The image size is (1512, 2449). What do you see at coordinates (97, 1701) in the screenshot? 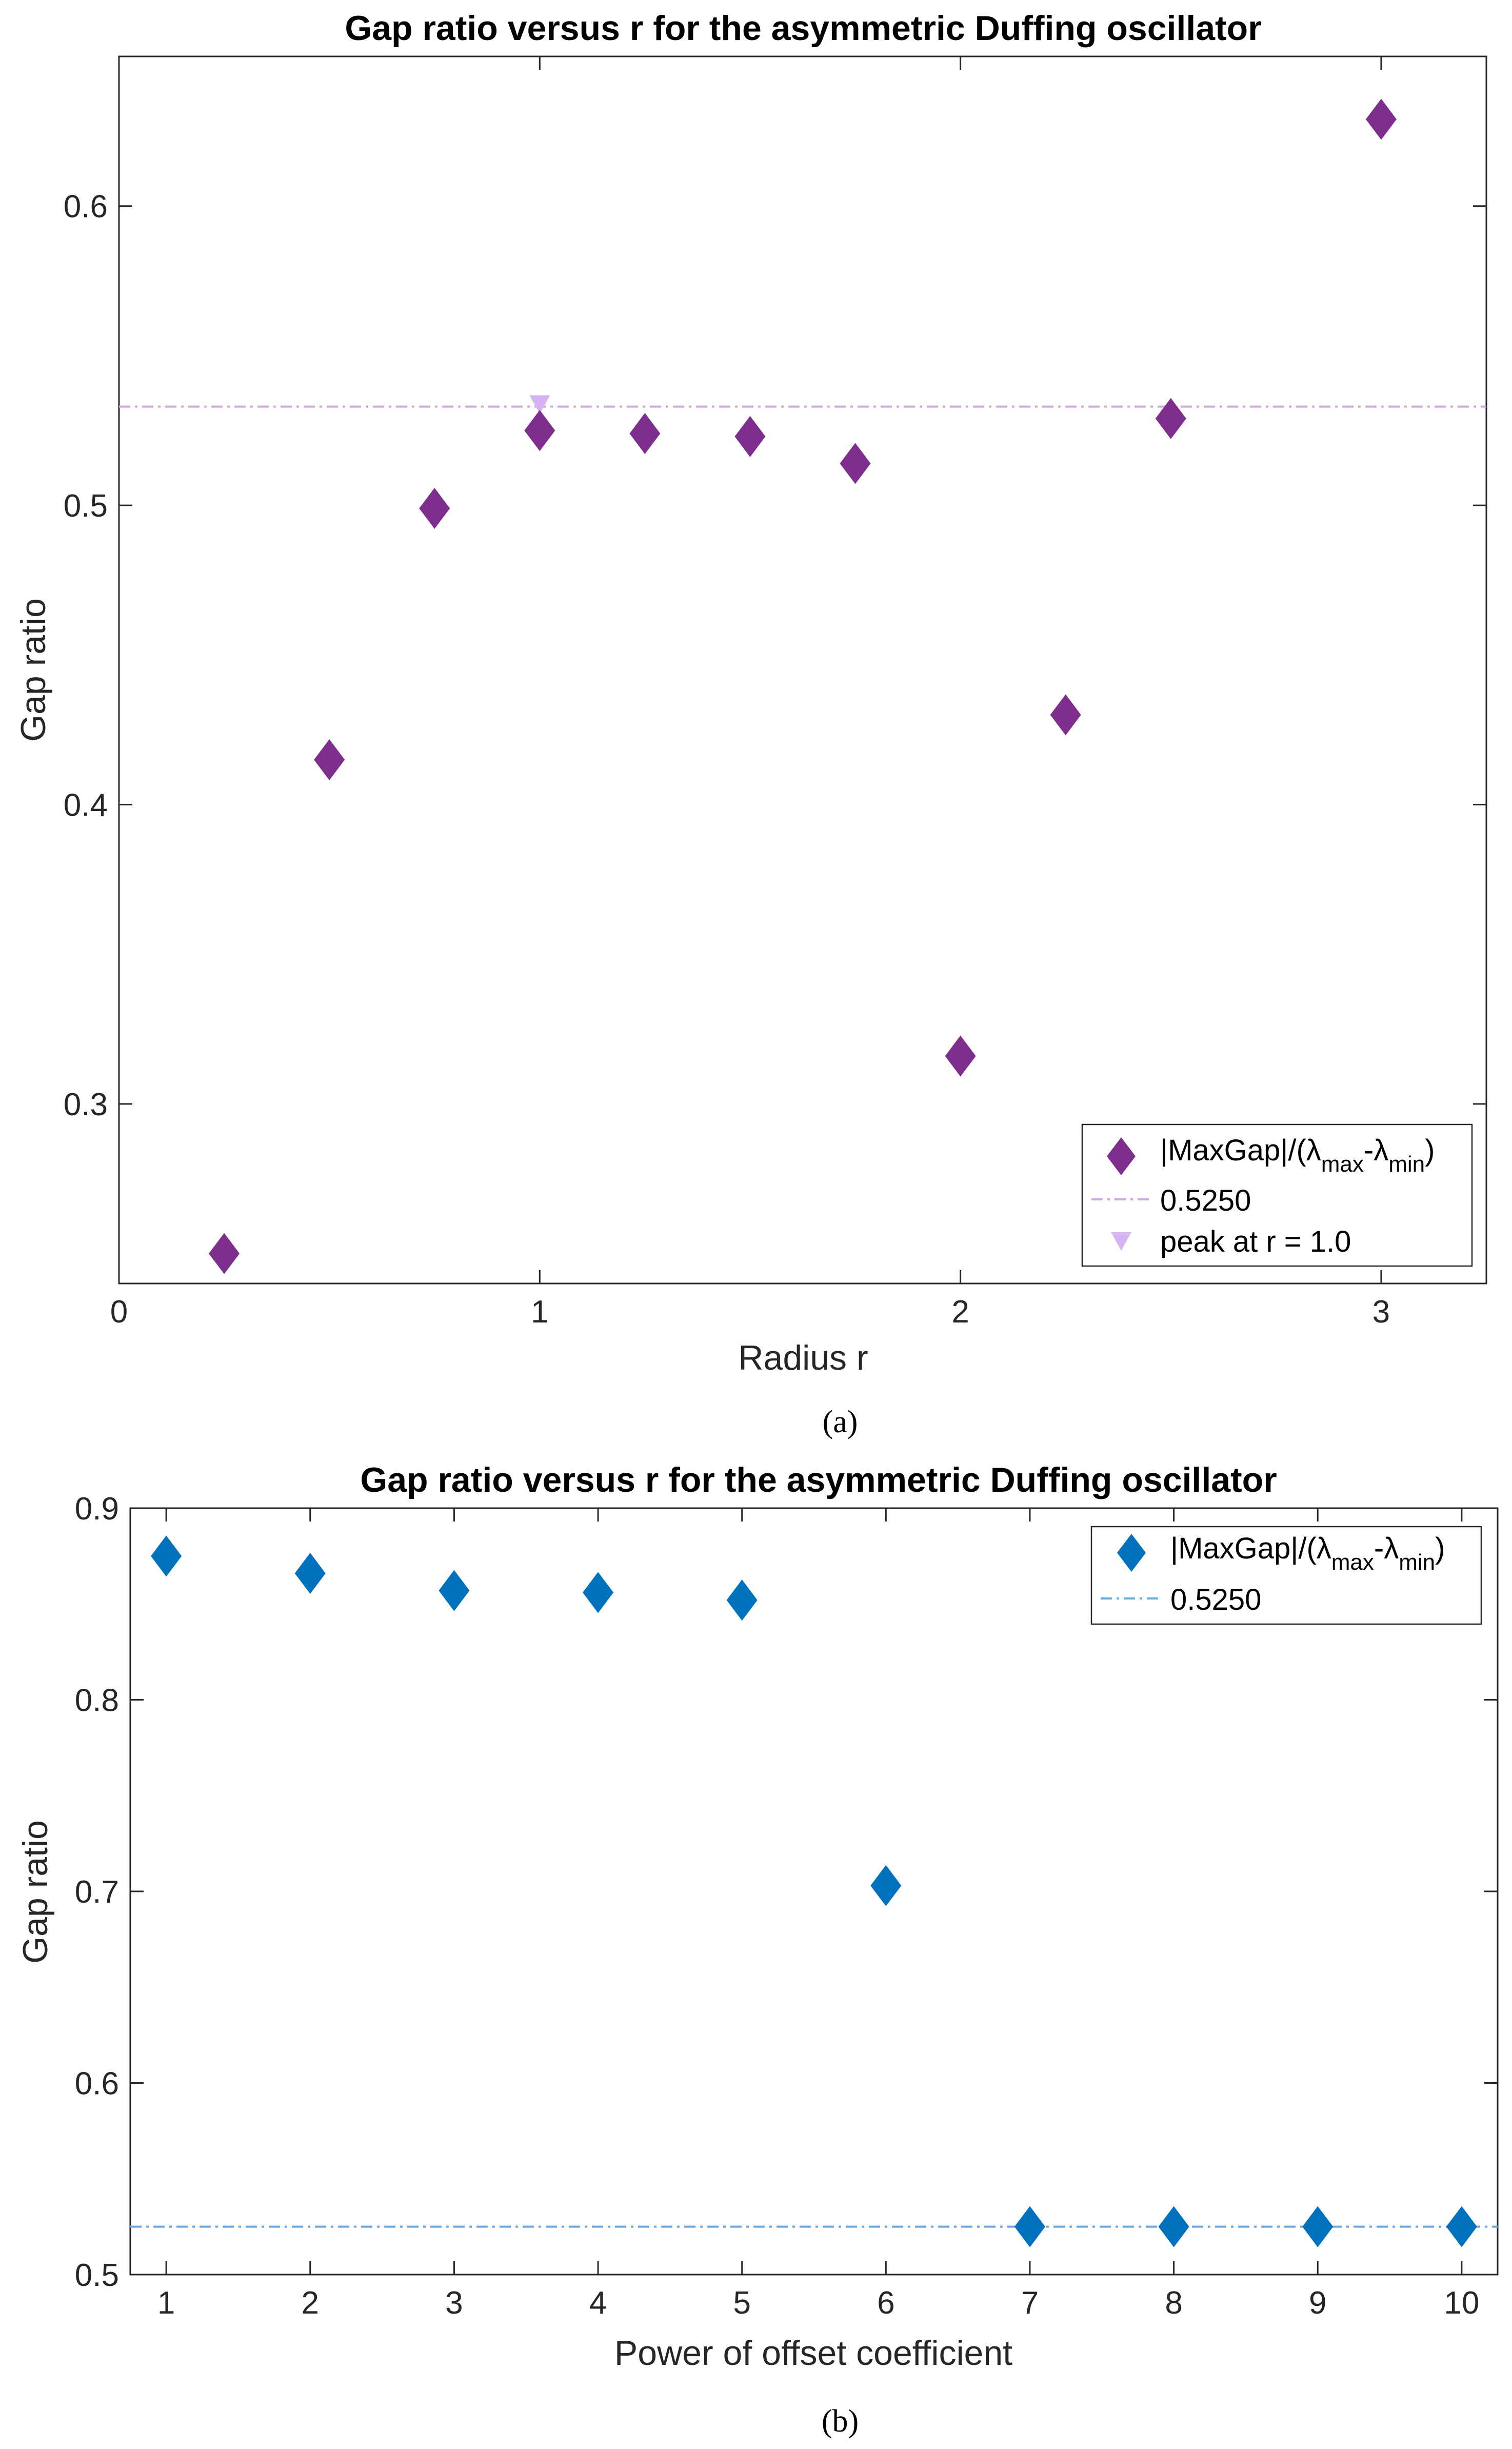
I see `y-tick-label: 0.8` at bounding box center [97, 1701].